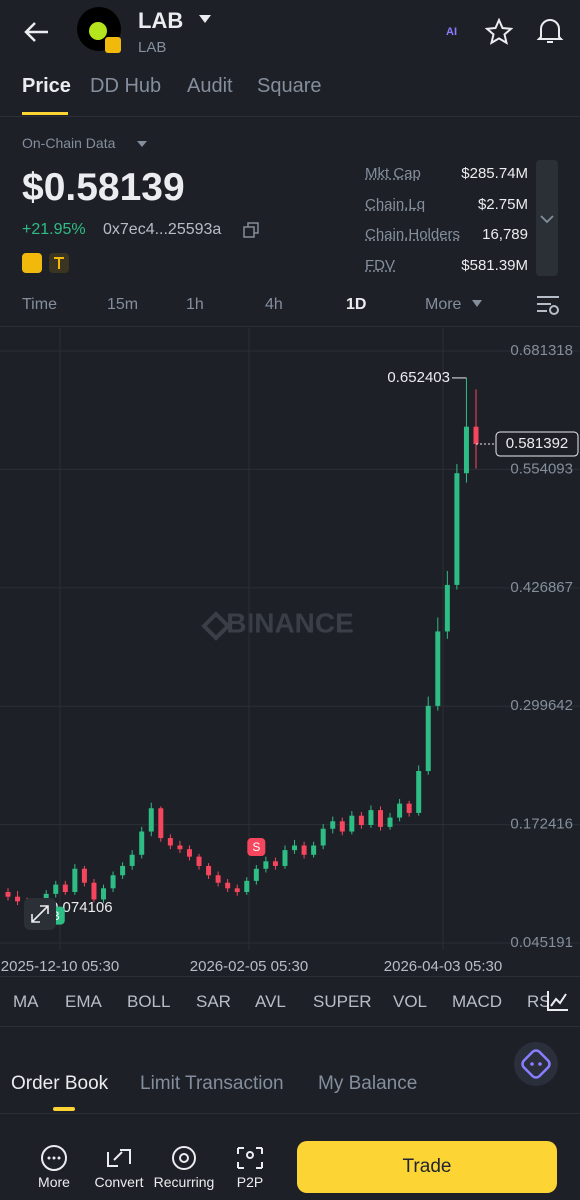 The width and height of the screenshot is (580, 1200). What do you see at coordinates (548, 305) in the screenshot?
I see `chart-settings` at bounding box center [548, 305].